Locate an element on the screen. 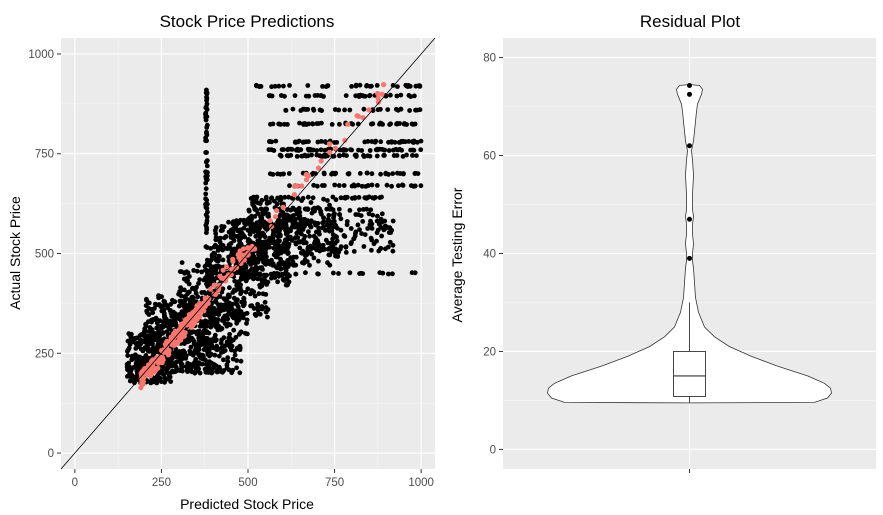 The width and height of the screenshot is (883, 515). x-tick-label: 1000 is located at coordinates (421, 483).